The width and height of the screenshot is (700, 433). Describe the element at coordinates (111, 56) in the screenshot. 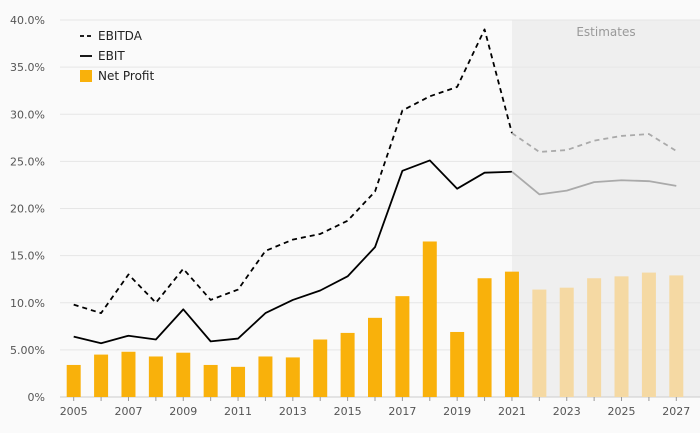

I see `legend-ebit-label: EBIT` at that location.